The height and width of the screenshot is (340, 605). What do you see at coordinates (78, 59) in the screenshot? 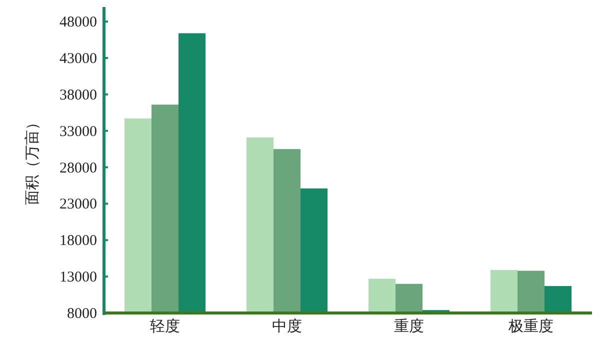
I see `y-tick-label: 43000` at bounding box center [78, 59].